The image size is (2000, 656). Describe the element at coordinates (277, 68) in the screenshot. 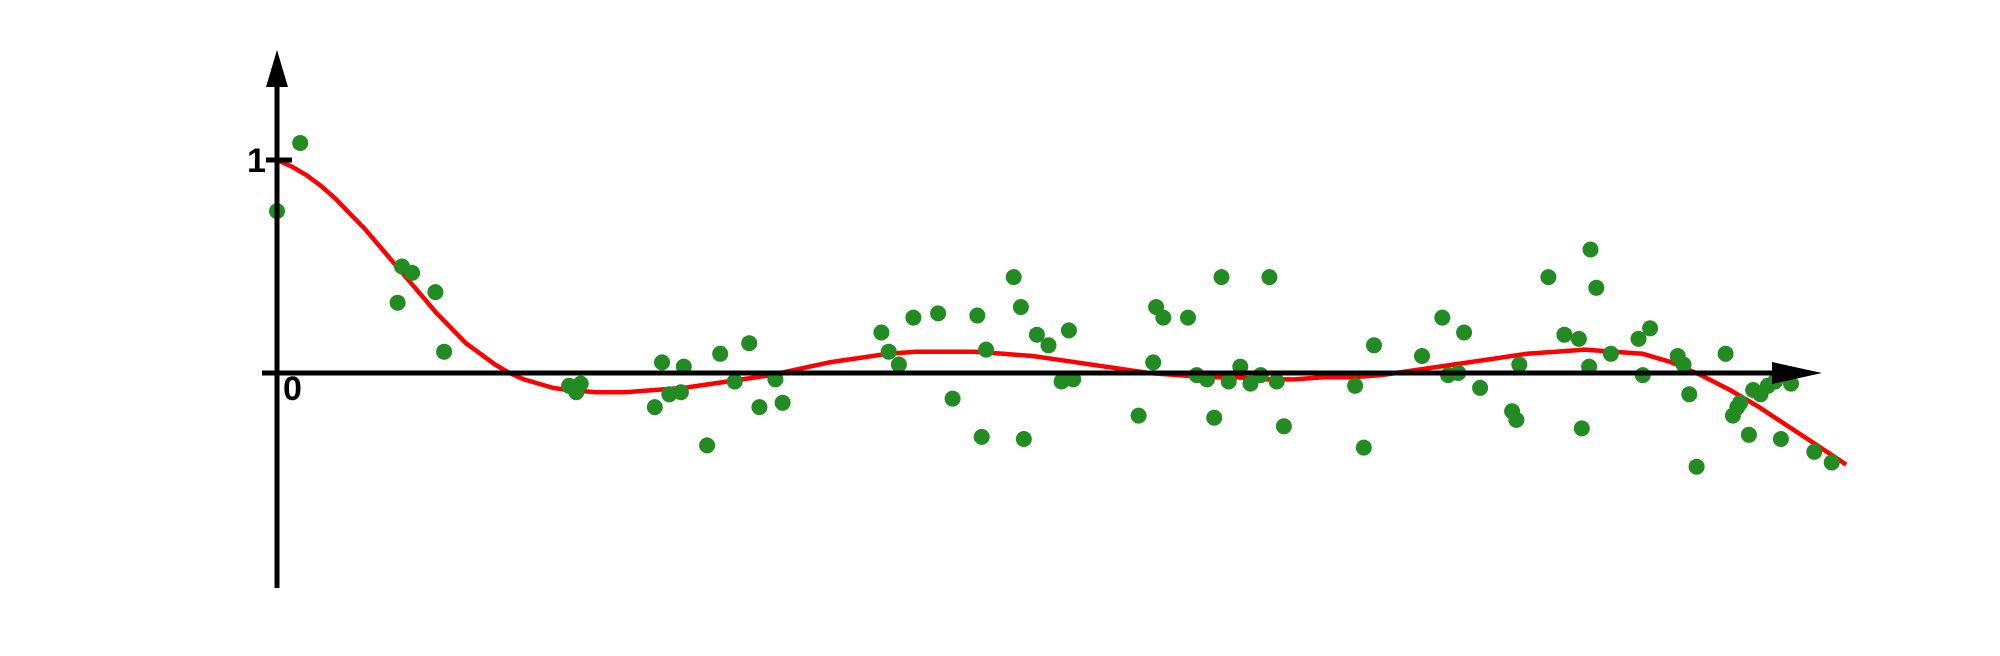

I see `y-axis-arrowhead` at that location.